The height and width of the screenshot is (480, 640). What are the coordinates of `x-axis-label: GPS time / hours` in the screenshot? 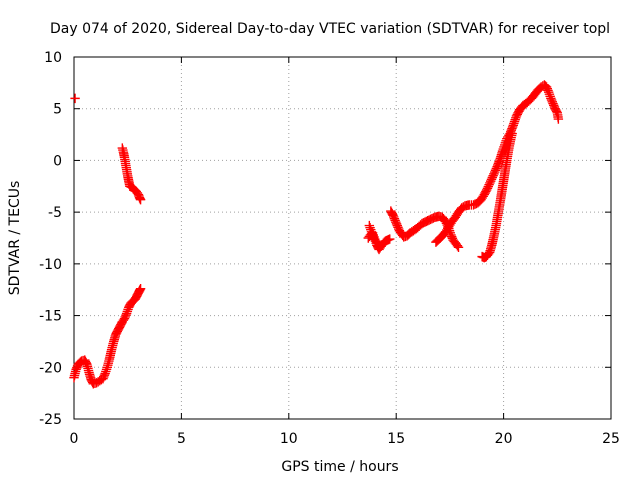 It's located at (339, 467).